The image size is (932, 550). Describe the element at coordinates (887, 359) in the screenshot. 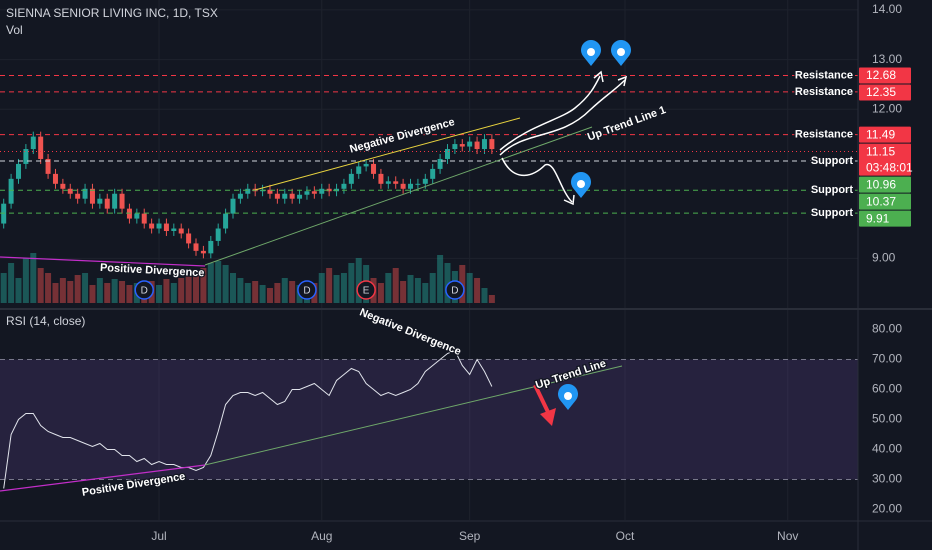

I see `y-tick-label: 70.00` at that location.